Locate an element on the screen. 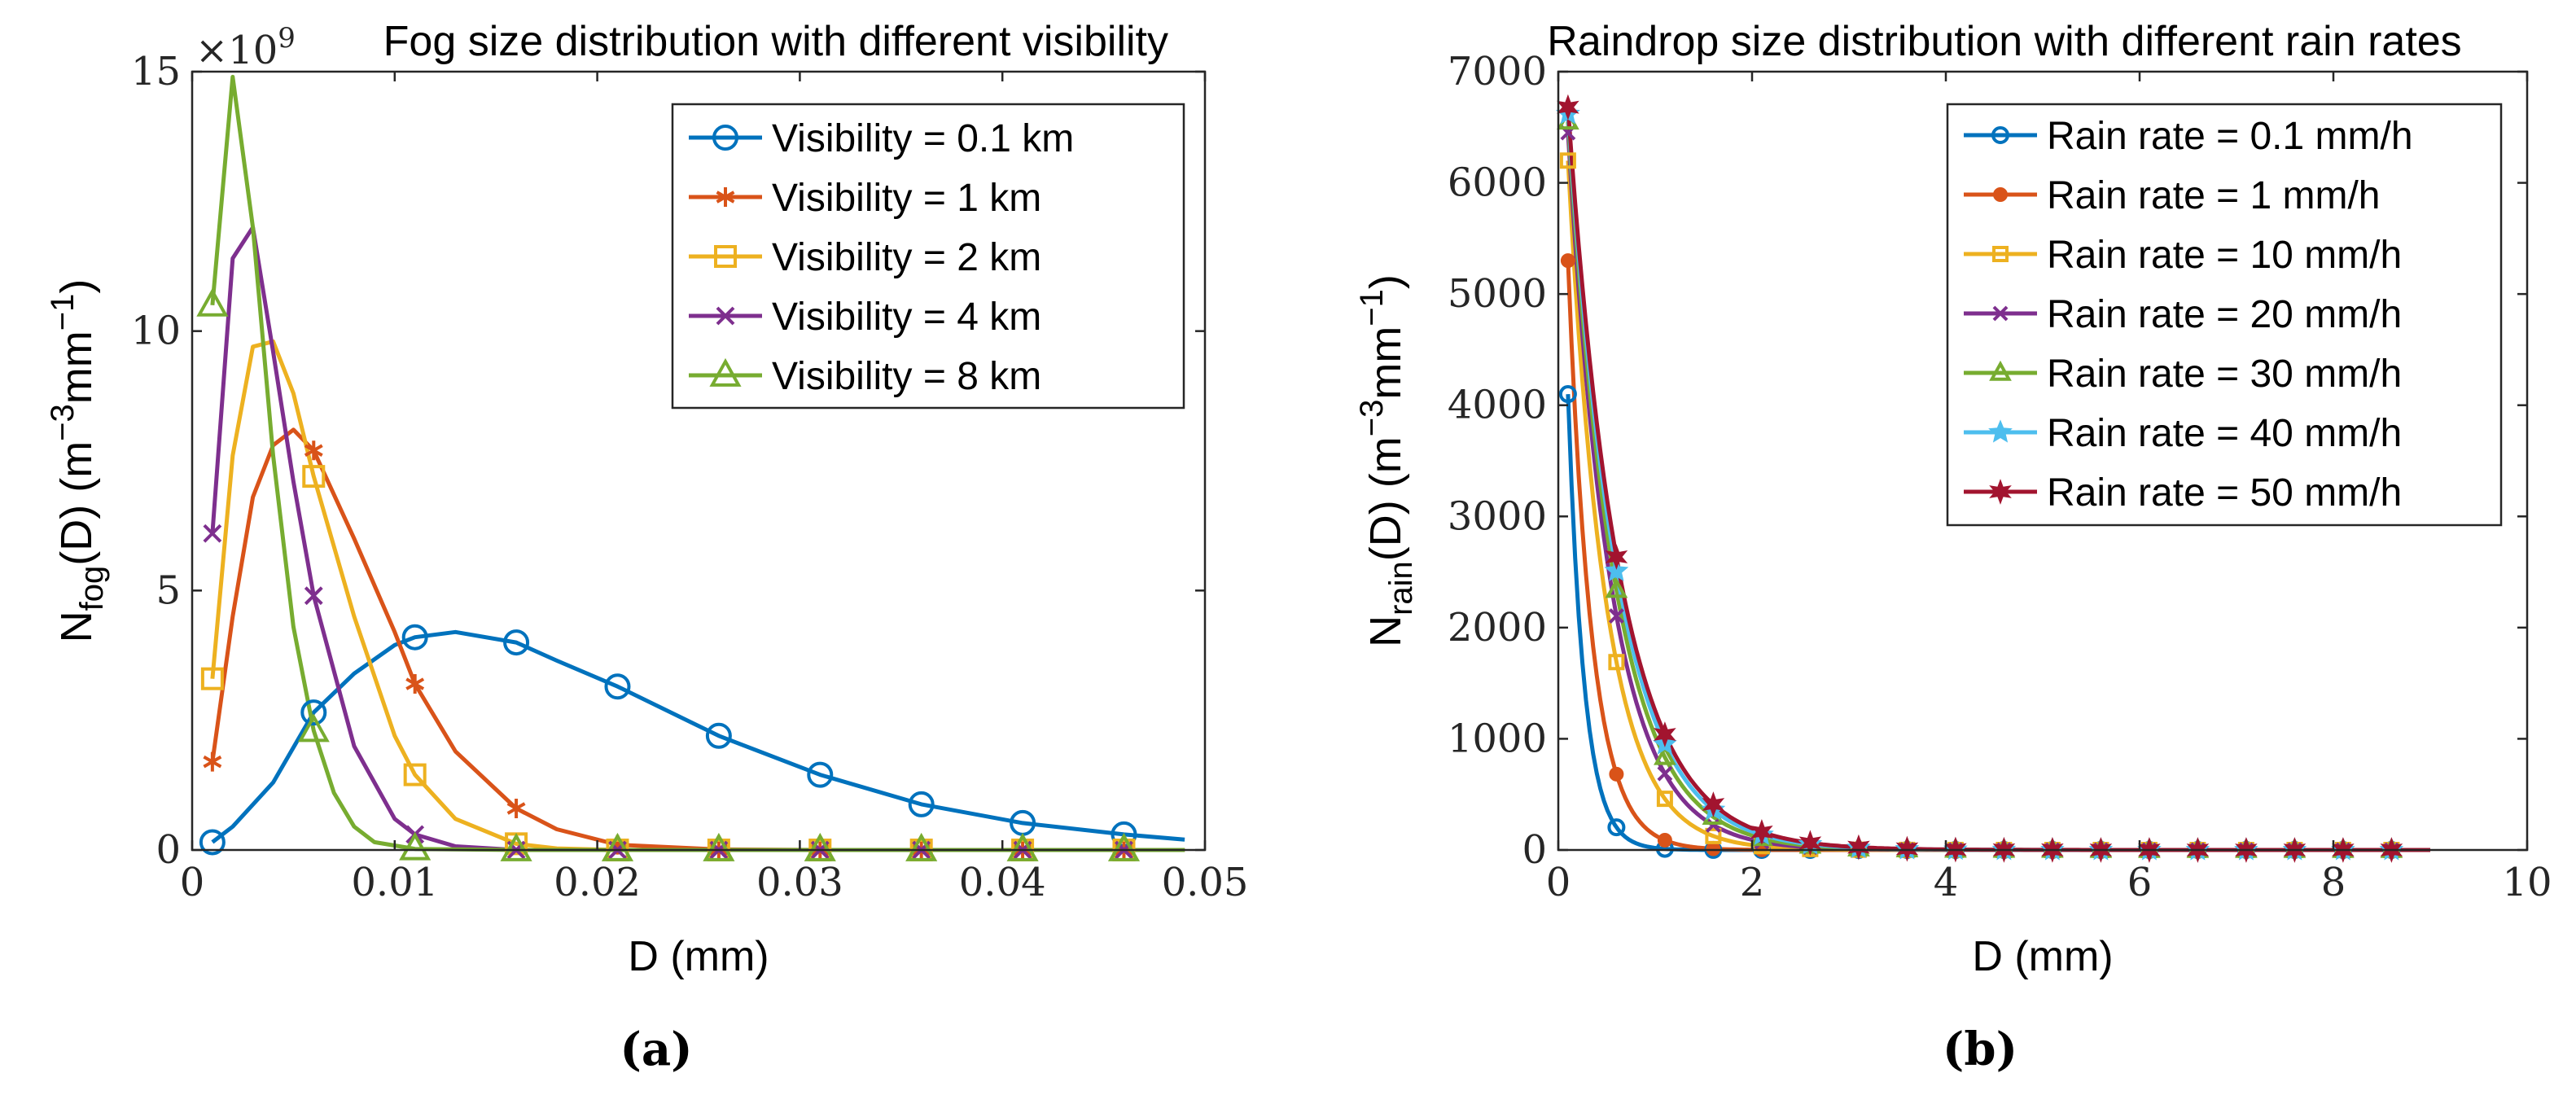 This screenshot has width=2576, height=1104. fog-y-axis-label: Nfog(D) (m−3mm−1) is located at coordinates (77, 461).